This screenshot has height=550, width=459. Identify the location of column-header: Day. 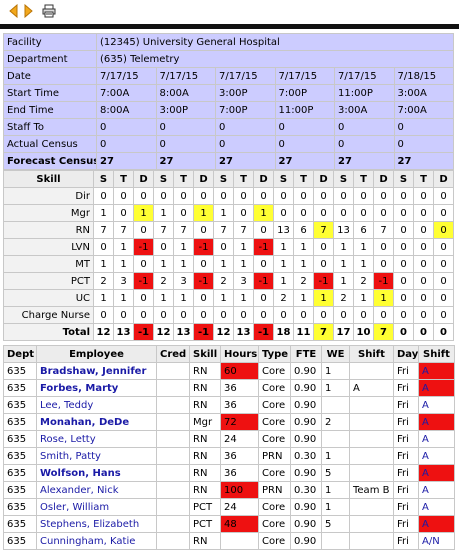
(406, 354).